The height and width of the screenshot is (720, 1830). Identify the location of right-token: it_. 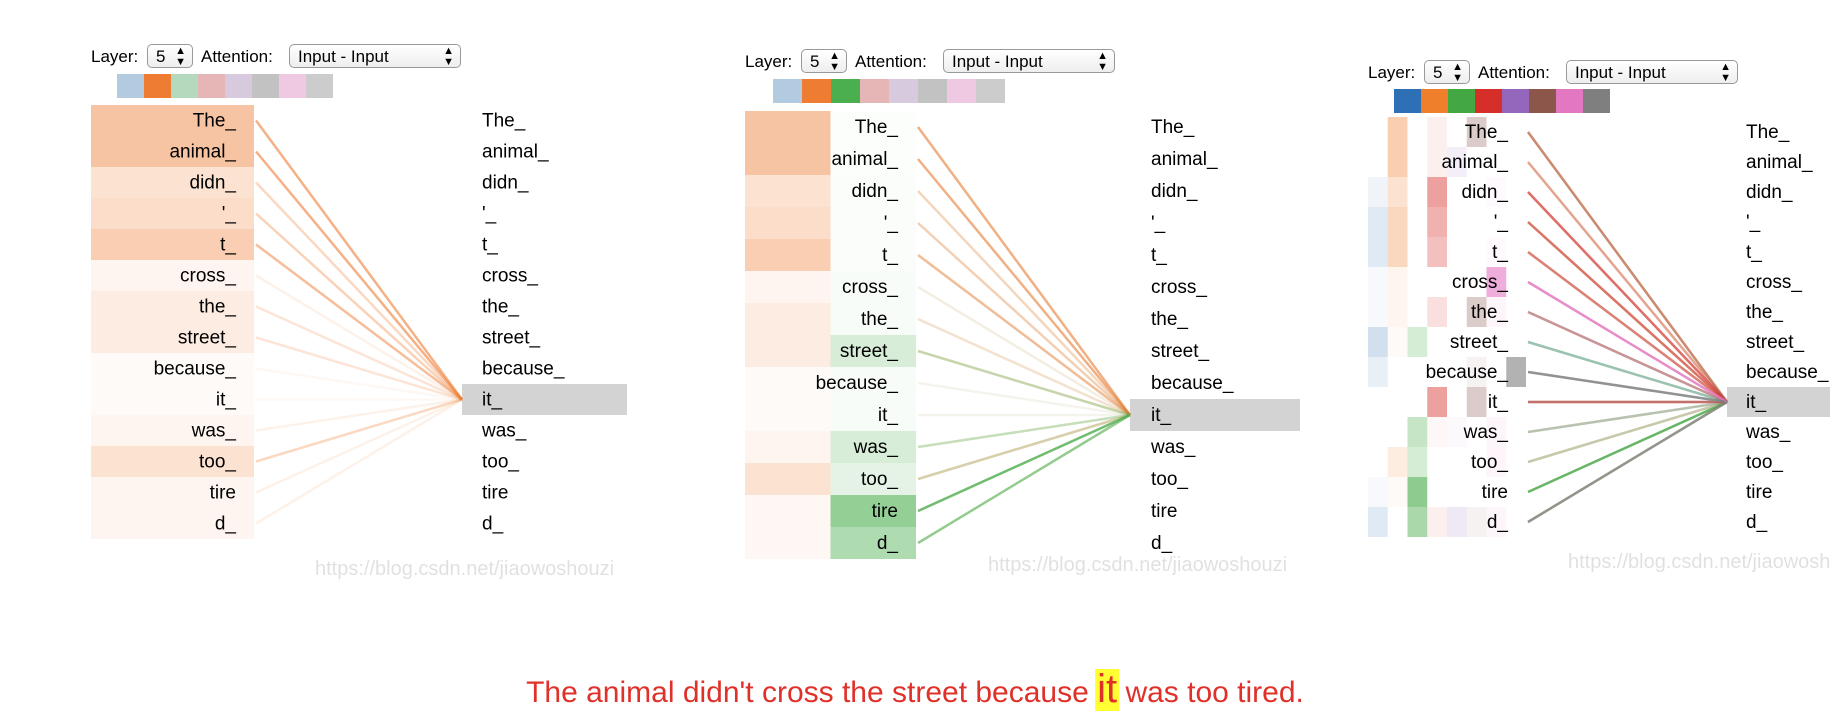
(492, 400).